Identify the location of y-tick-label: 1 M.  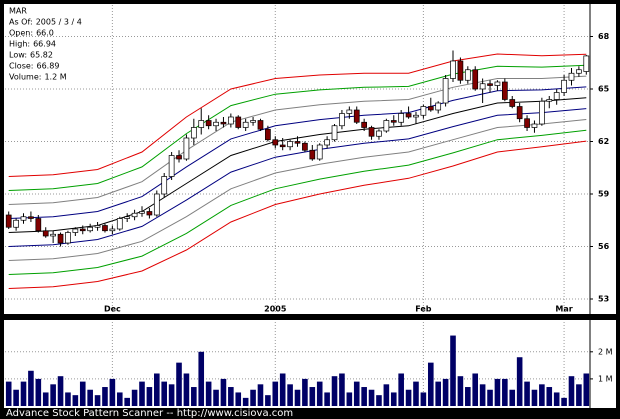
(605, 378).